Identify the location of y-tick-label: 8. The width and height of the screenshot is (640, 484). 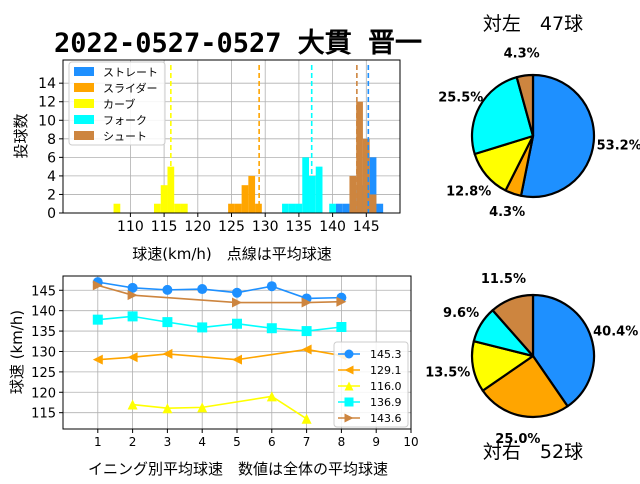
(51, 140).